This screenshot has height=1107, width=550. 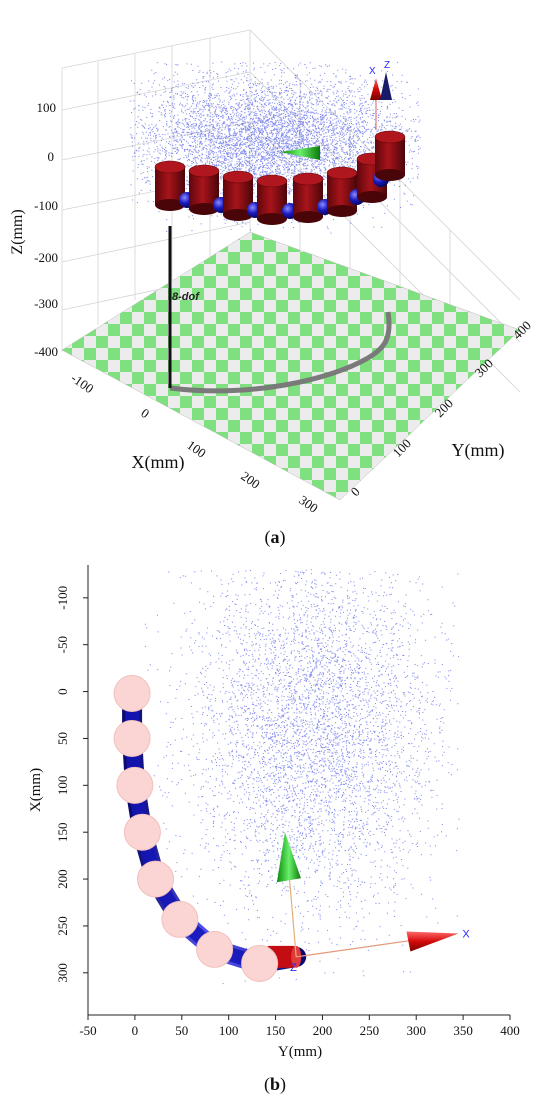 I want to click on panel-b-x-ticks: -50 0 50 100 150 200 250 300 350 400, so click(x=299, y=1026).